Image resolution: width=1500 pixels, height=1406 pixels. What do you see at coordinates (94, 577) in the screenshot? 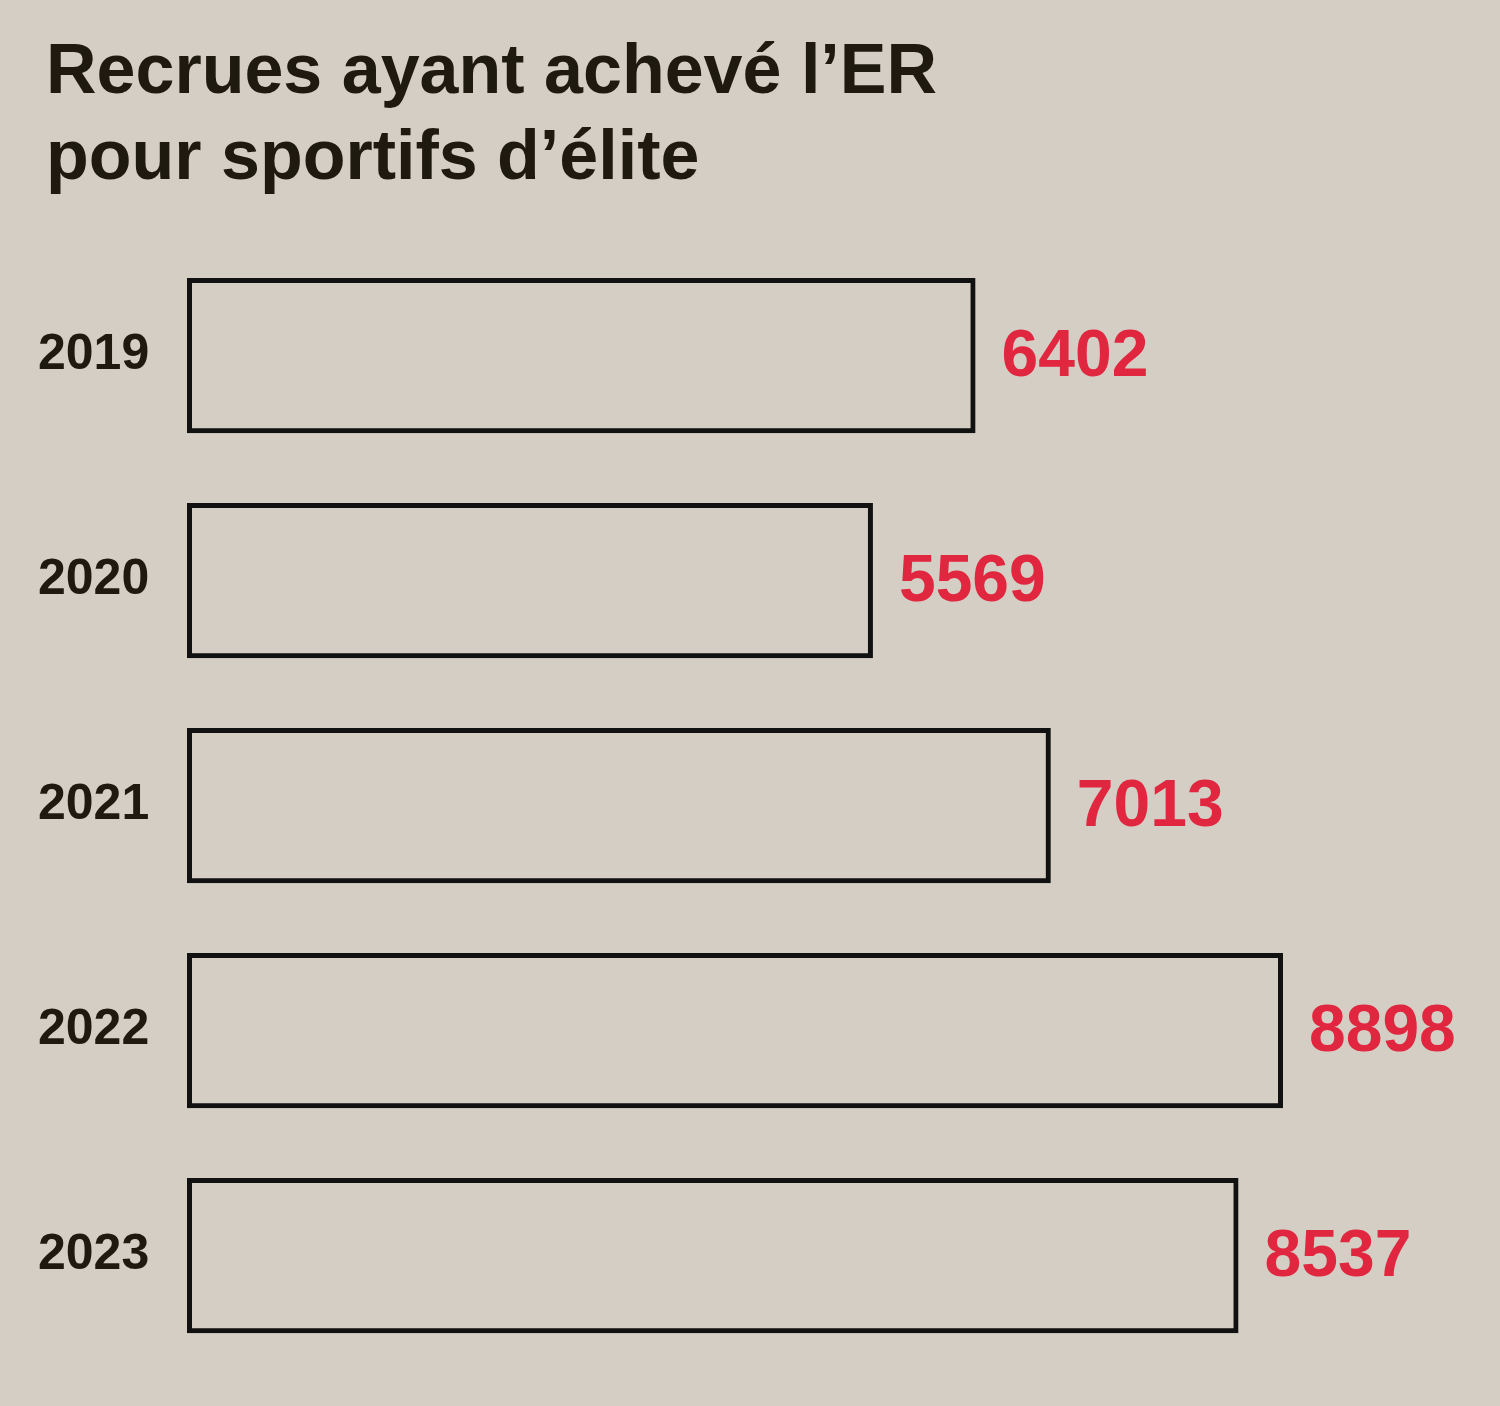
I see `y-tick-label: 2020` at bounding box center [94, 577].